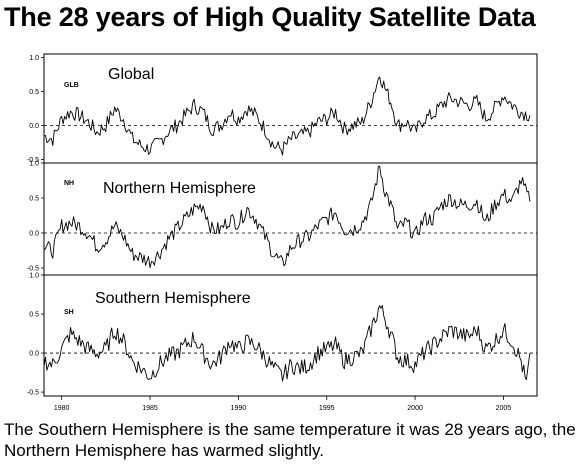 This screenshot has height=475, width=583. Describe the element at coordinates (327, 408) in the screenshot. I see `x-tick-label: 1995` at that location.